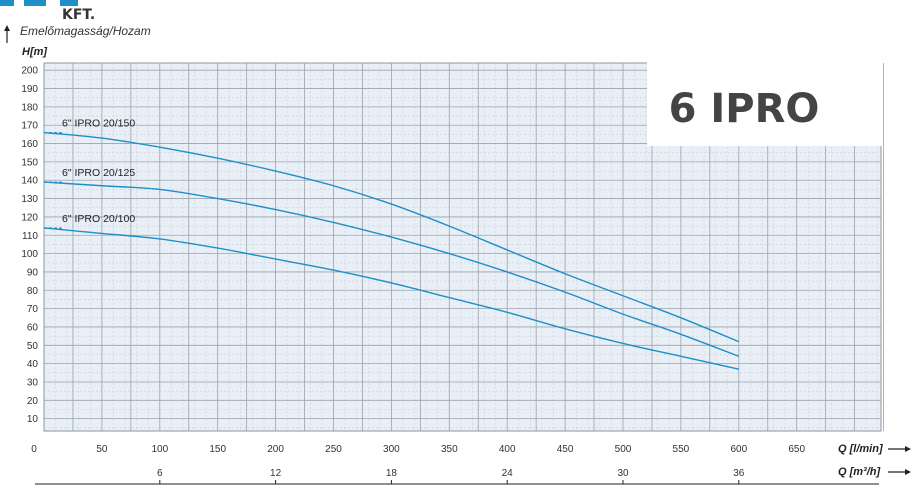 The image size is (921, 488). What do you see at coordinates (33, 364) in the screenshot?
I see `y-tick-label: 40` at bounding box center [33, 364].